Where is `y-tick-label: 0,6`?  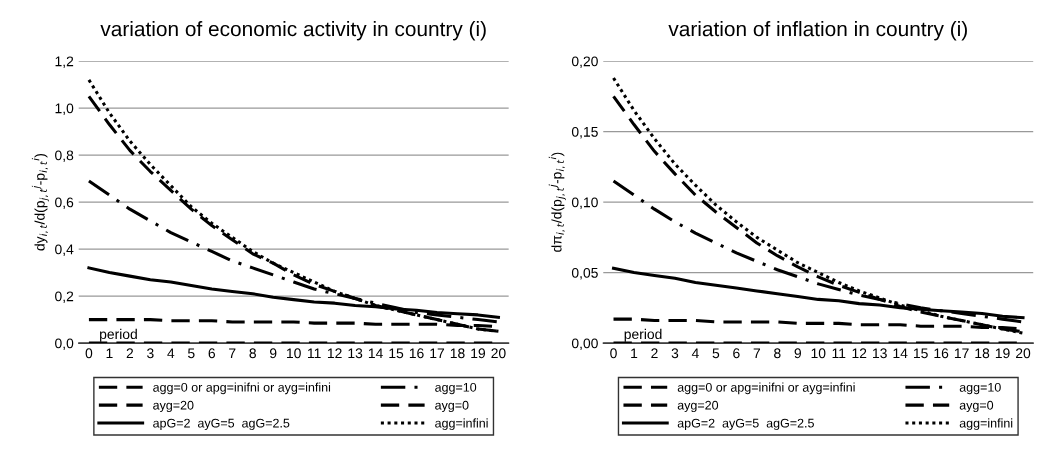
y-tick-label: 0,6 is located at coordinates (64, 203).